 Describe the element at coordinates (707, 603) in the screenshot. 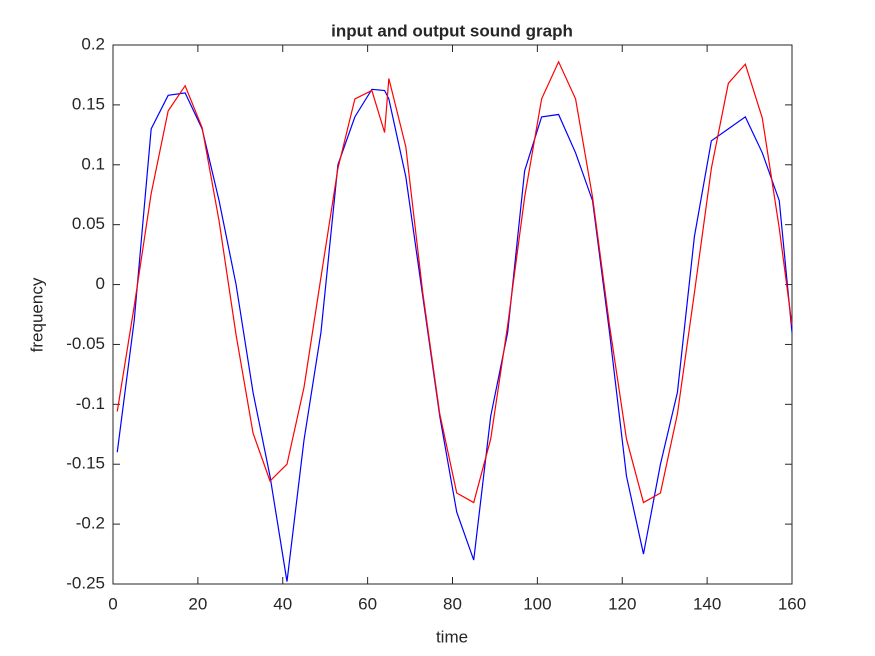

I see `x-tick-label: 140` at that location.